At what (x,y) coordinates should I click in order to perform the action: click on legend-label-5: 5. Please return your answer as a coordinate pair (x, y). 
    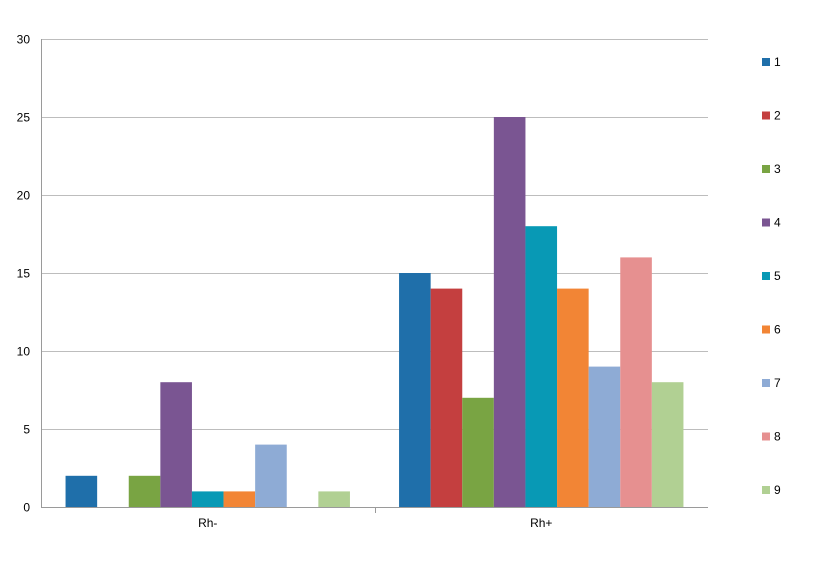
    Looking at the image, I should click on (777, 276).